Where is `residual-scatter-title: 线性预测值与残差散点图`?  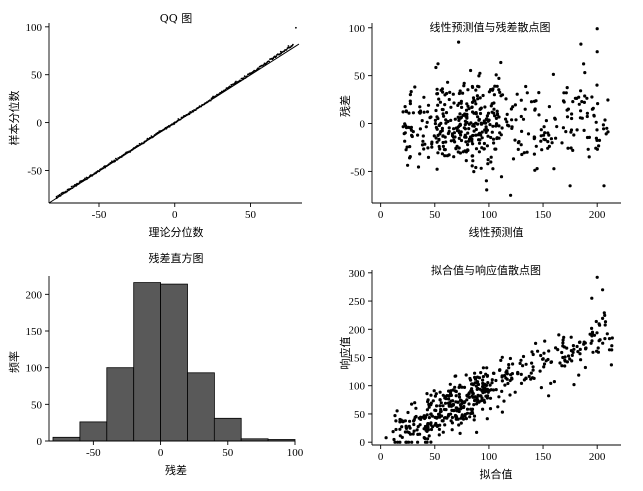 residual-scatter-title: 线性预测值与残差散点图 is located at coordinates (490, 27).